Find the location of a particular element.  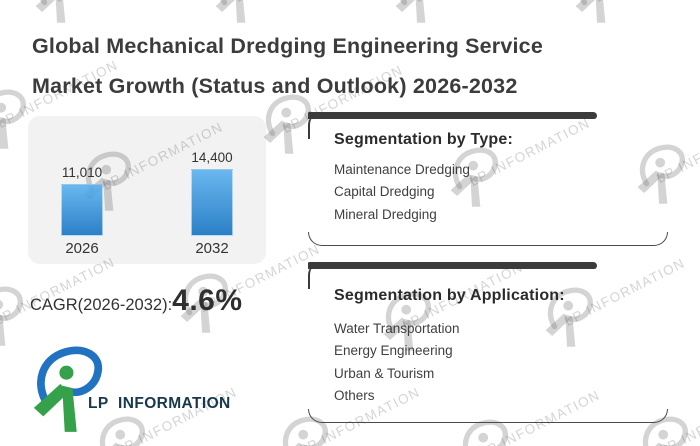

cagr-label: CAGR(2026-2032): is located at coordinates (101, 305).